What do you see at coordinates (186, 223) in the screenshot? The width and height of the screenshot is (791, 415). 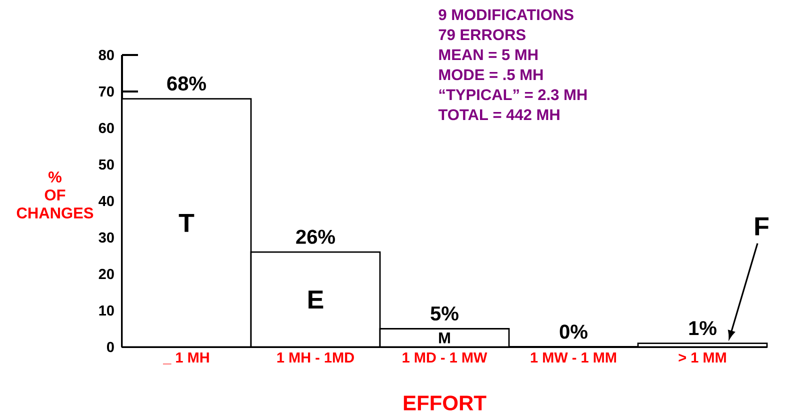 I see `annotation: T` at bounding box center [186, 223].